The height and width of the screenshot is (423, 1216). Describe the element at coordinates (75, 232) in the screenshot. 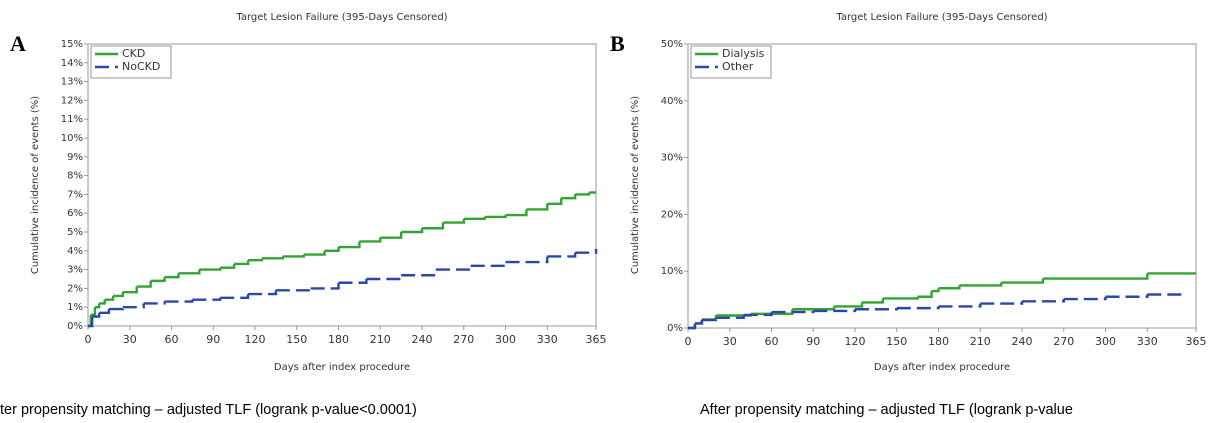

I see `y-tick-label: 5%` at that location.